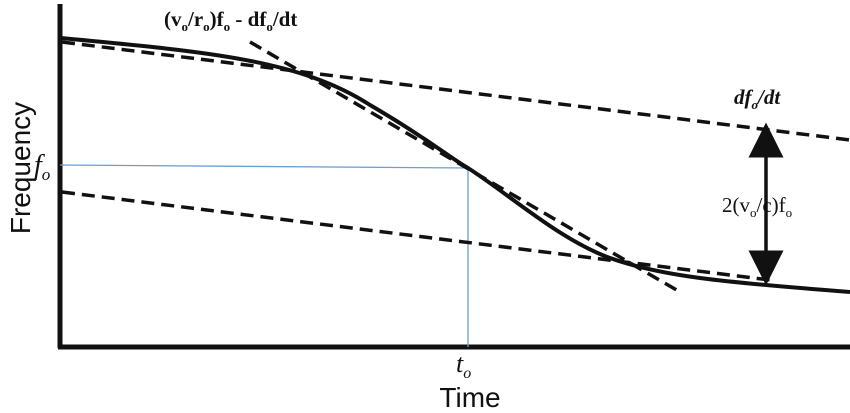 This screenshot has width=850, height=413. Describe the element at coordinates (230, 20) in the screenshot. I see `tangent-label: (vo/ro)fo - dfo/dt` at that location.